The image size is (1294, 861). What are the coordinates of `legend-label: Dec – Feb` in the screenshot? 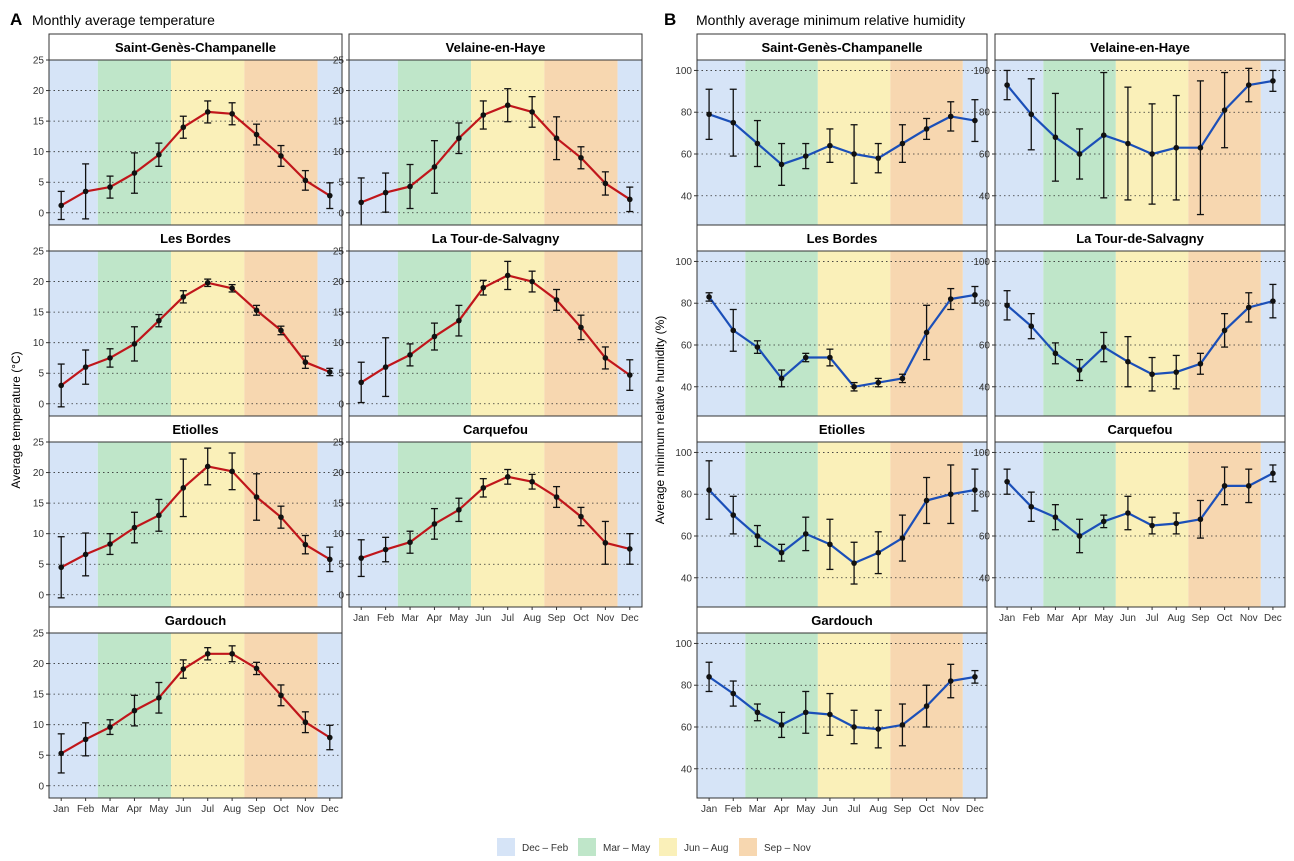 It's located at (545, 848).